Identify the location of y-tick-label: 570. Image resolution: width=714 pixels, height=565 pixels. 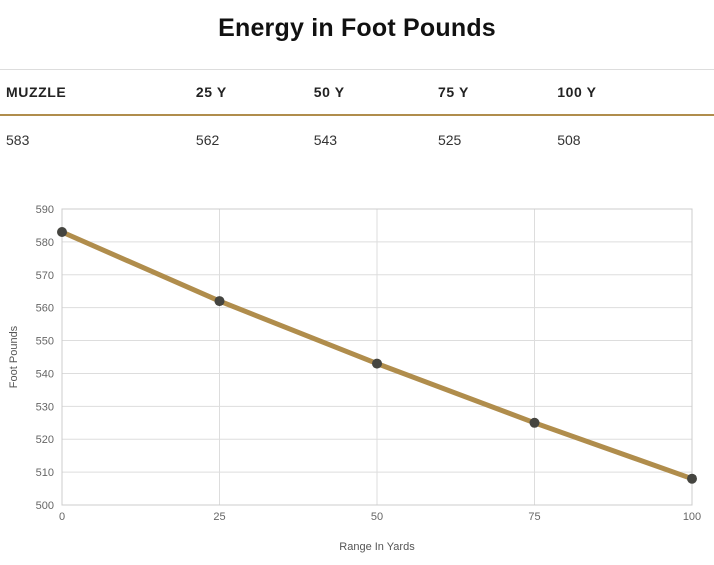
(45, 276).